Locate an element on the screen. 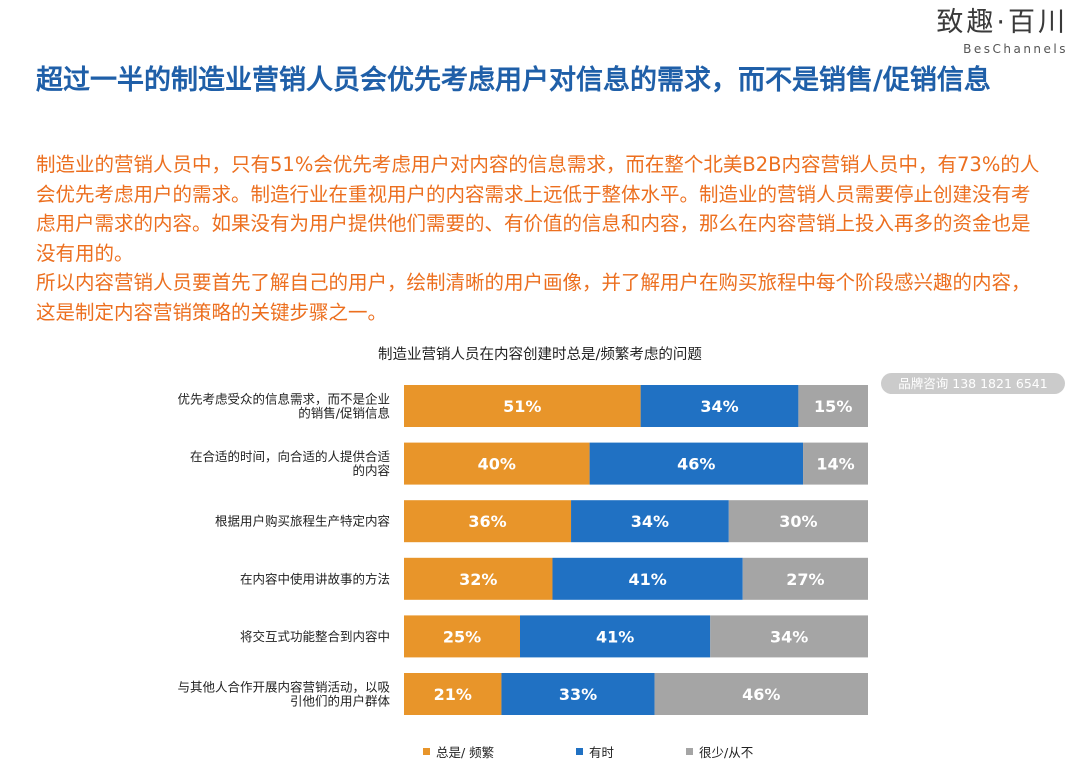 The image size is (1080, 767). data-label: 32% is located at coordinates (478, 579).